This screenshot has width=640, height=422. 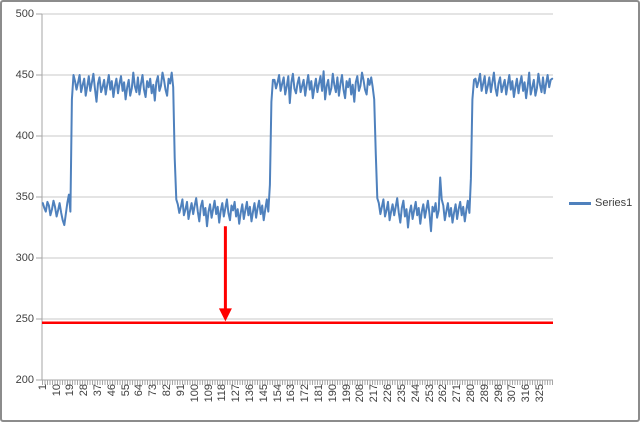 I want to click on y-axis-tick-label: 200, so click(x=24, y=380).